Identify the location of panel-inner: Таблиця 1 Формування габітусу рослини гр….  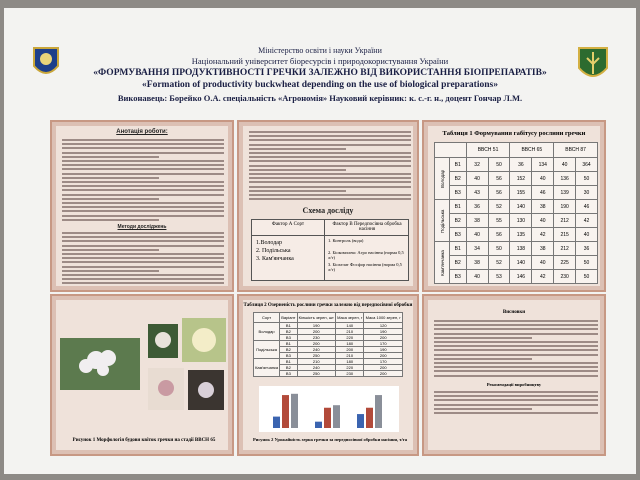
(514, 206).